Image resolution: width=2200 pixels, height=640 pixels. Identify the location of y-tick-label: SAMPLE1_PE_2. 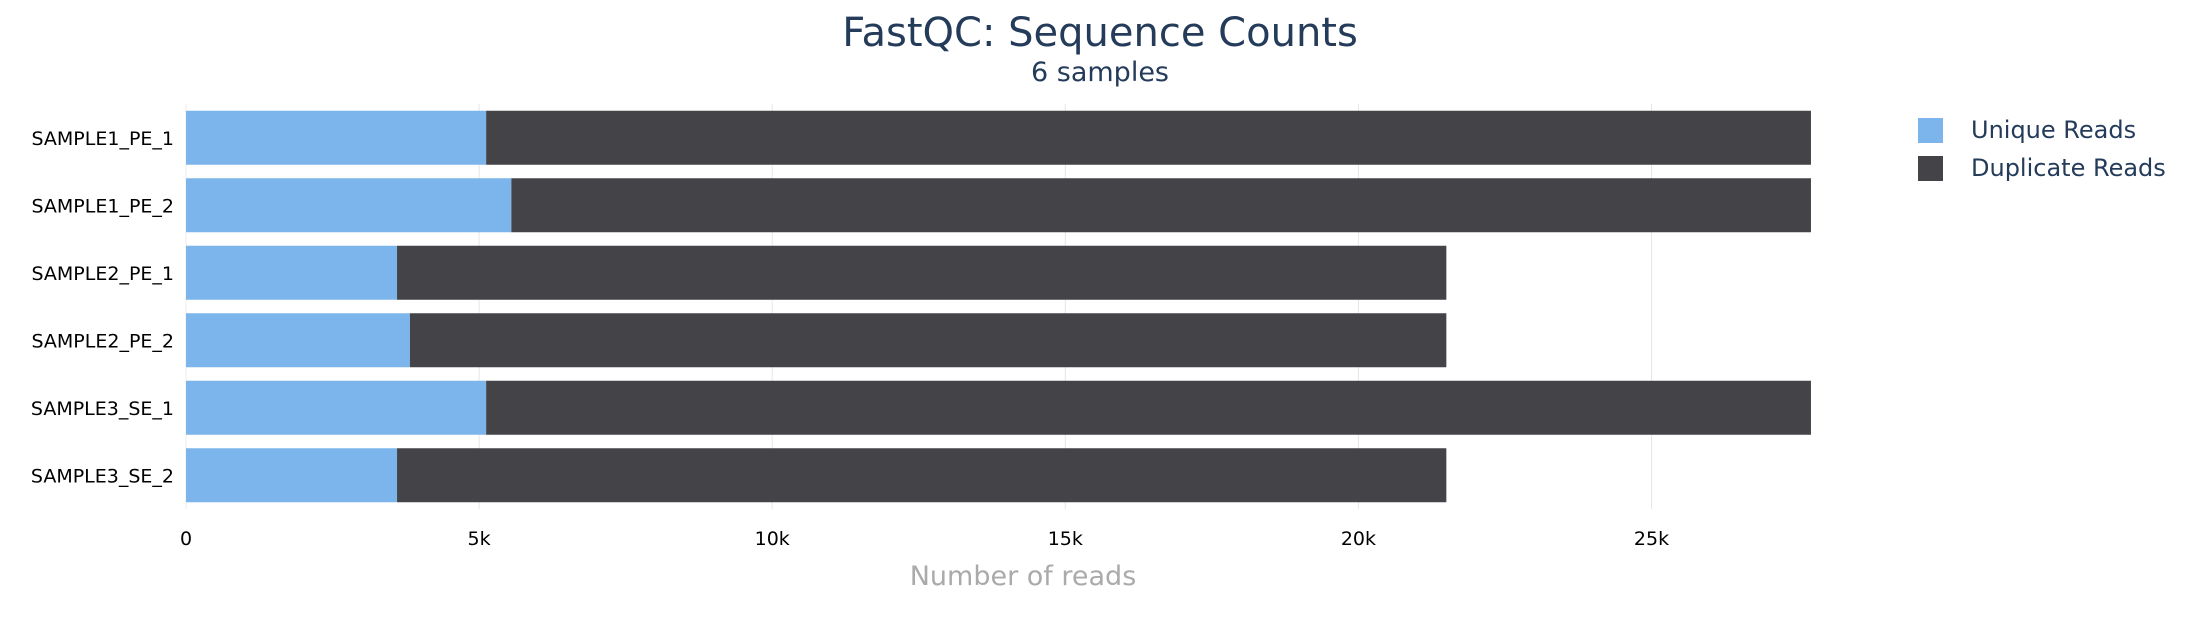
(103, 206).